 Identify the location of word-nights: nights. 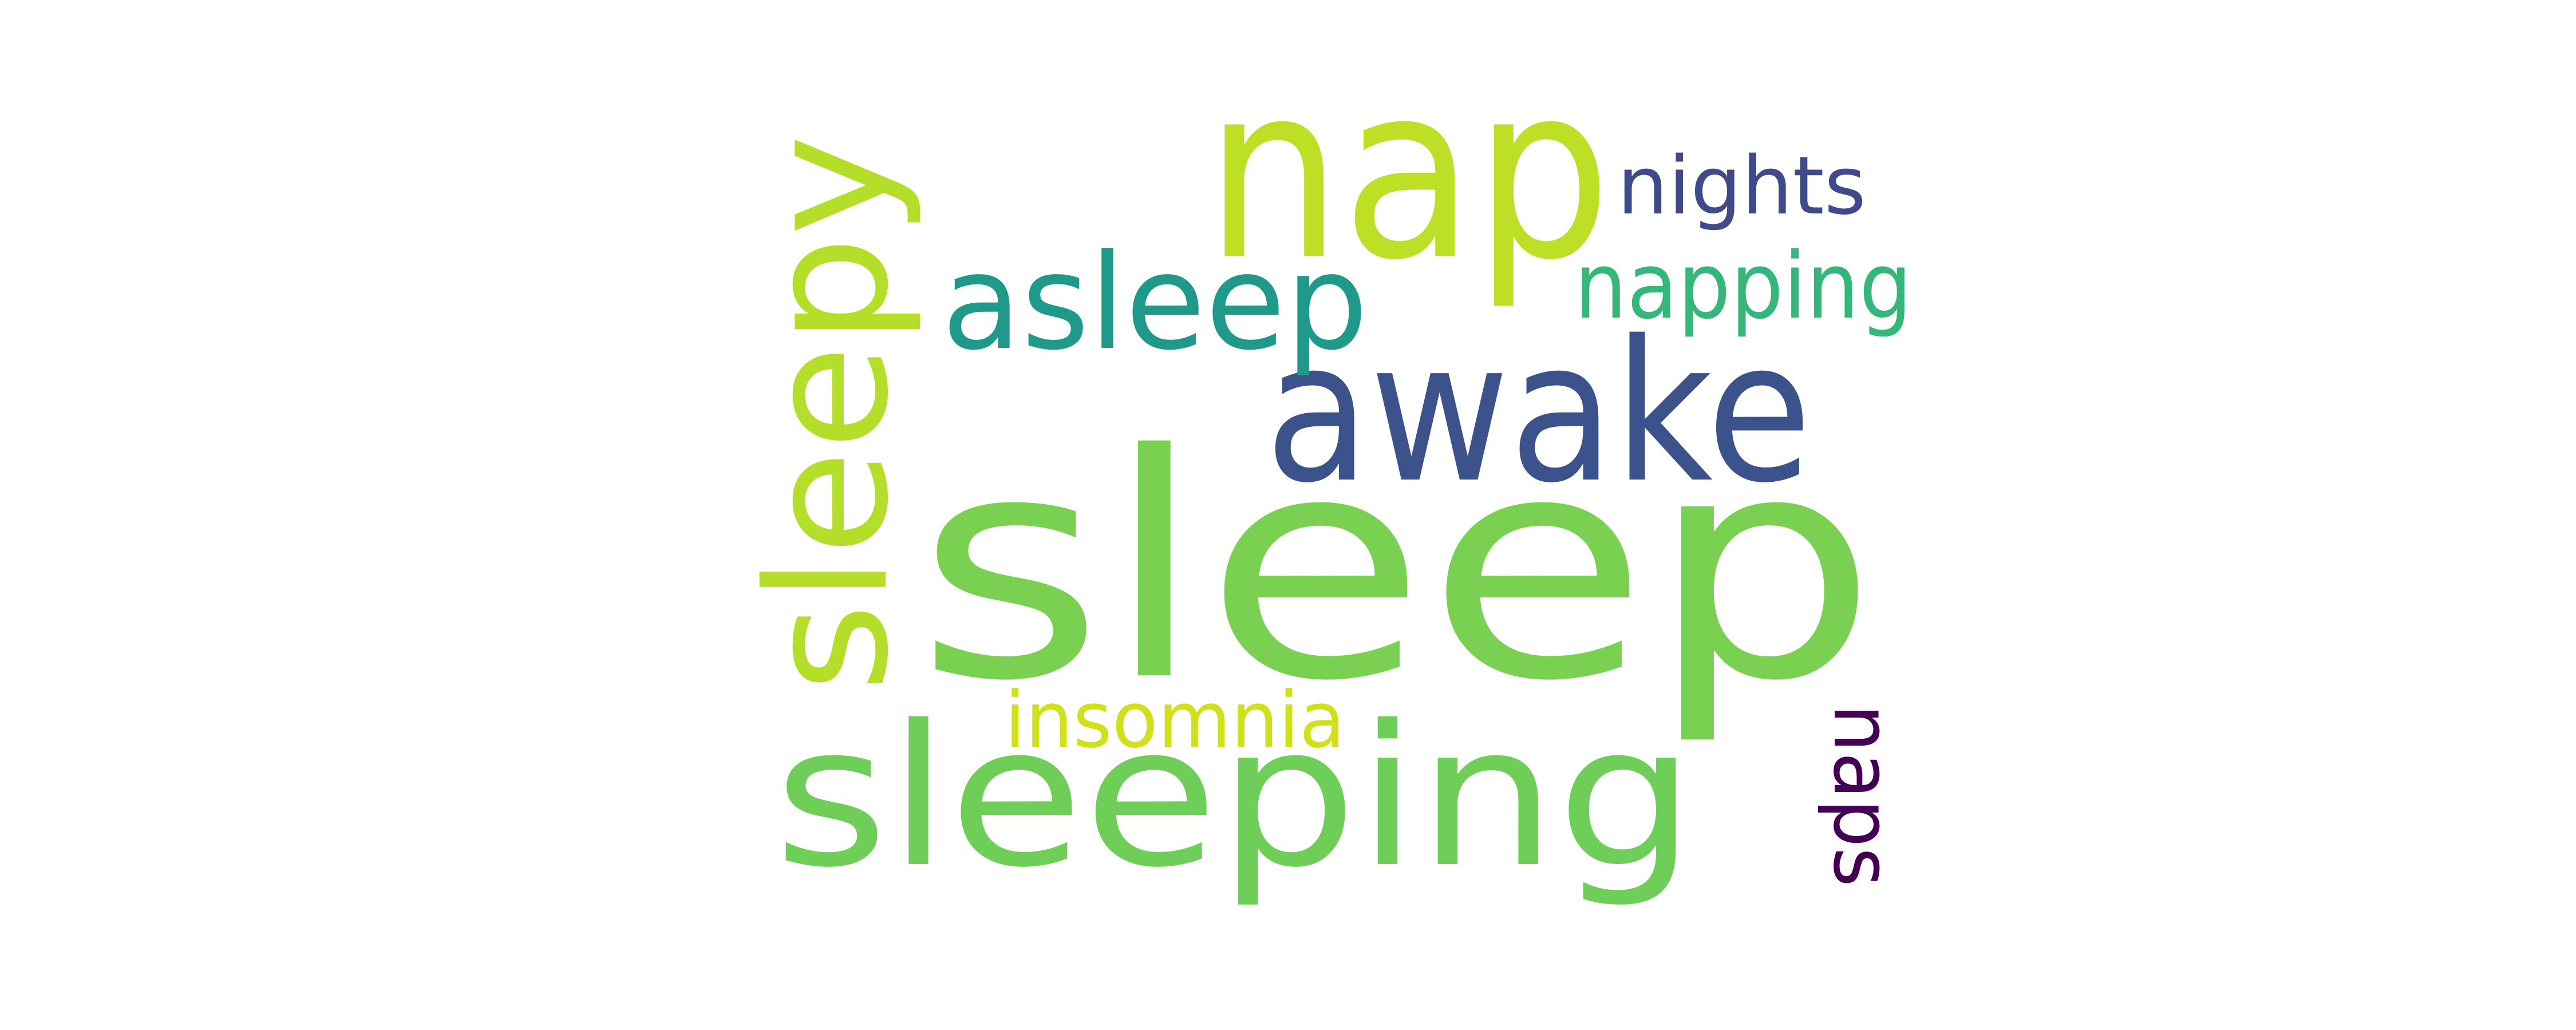
(1741, 186).